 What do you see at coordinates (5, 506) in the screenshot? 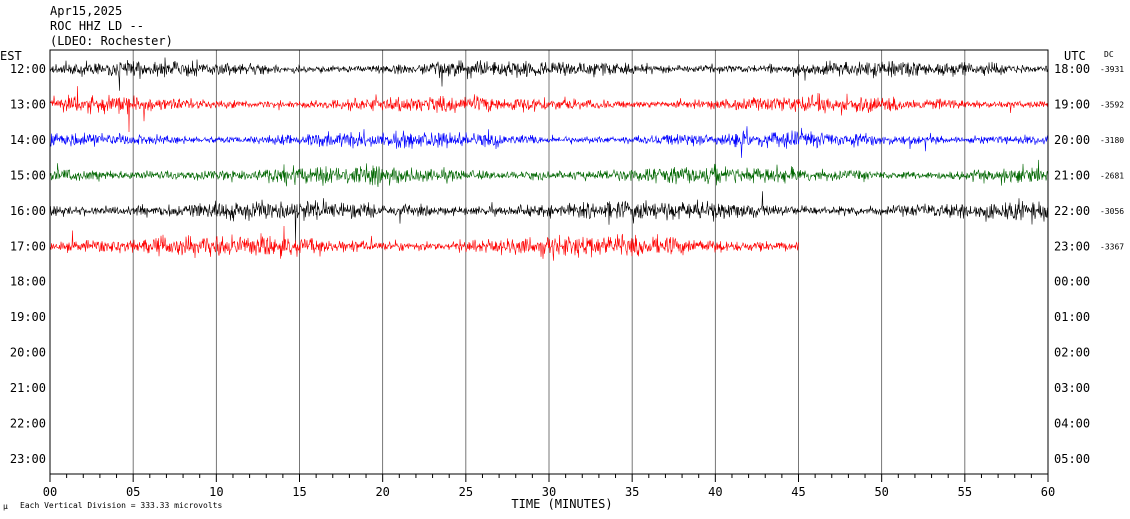
I see `mu-symbol: µ` at bounding box center [5, 506].